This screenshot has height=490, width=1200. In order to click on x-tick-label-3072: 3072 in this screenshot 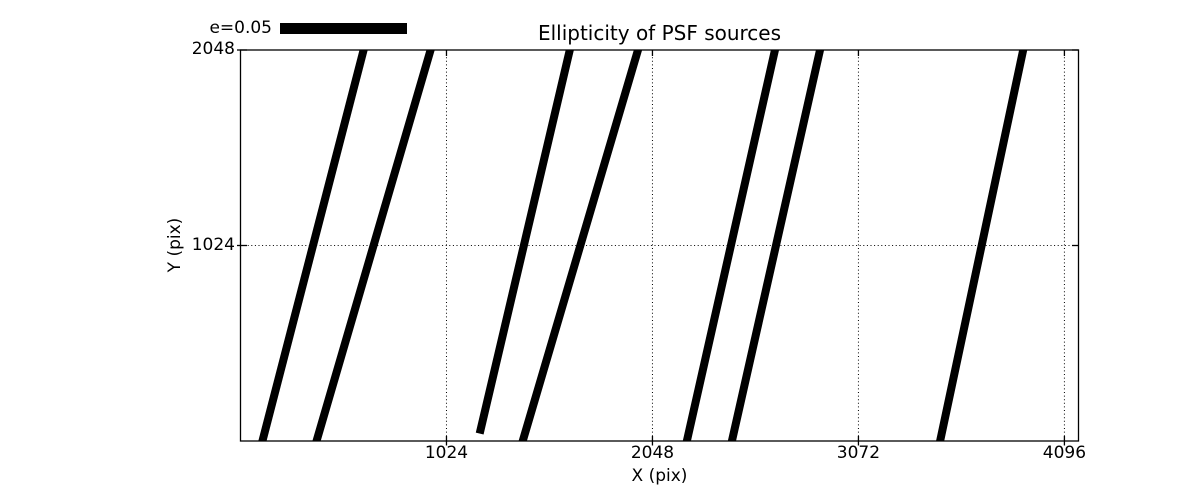, I will do `click(858, 453)`.